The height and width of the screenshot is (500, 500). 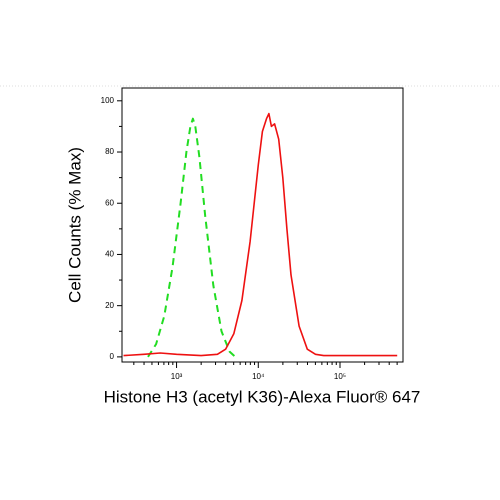 I want to click on y-tick-label: 0, so click(x=112, y=356).